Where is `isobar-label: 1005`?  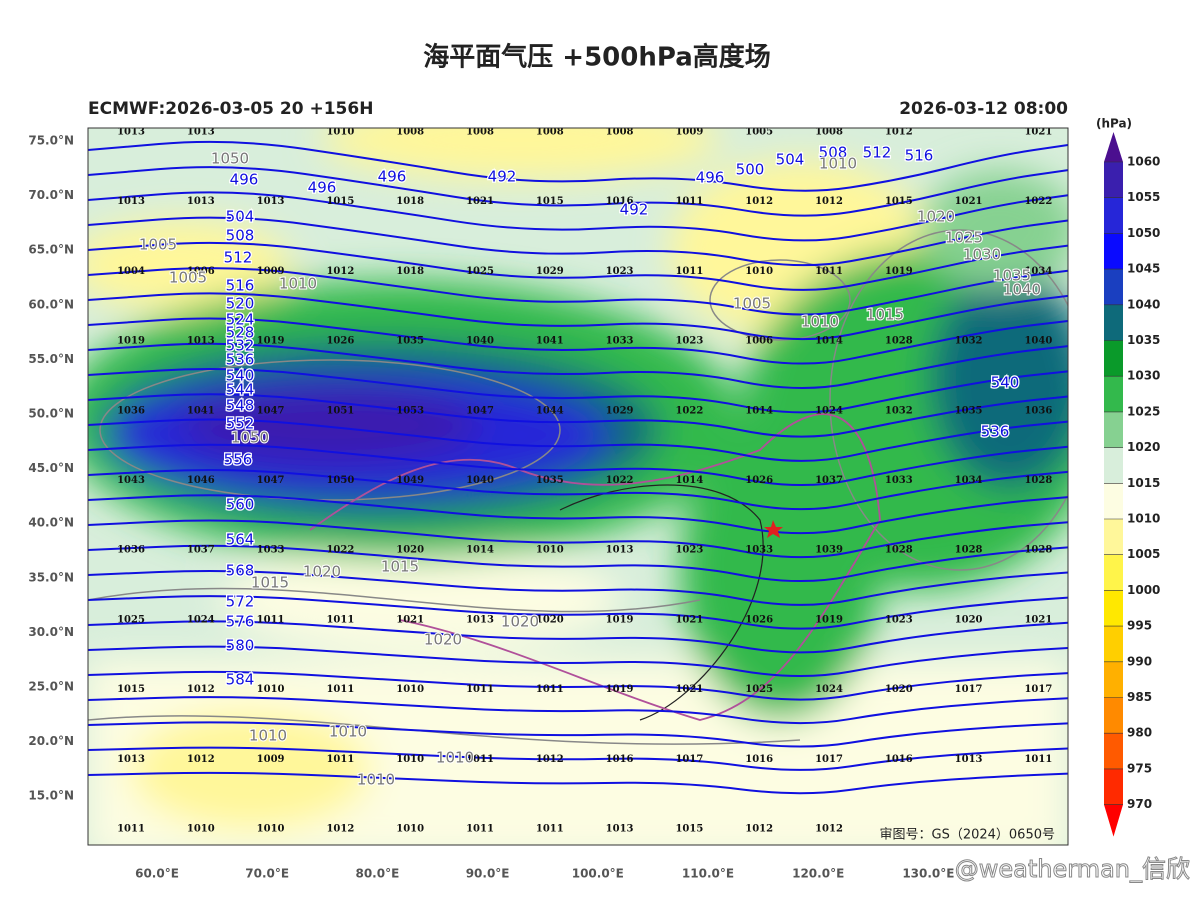 isobar-label: 1005 is located at coordinates (752, 304).